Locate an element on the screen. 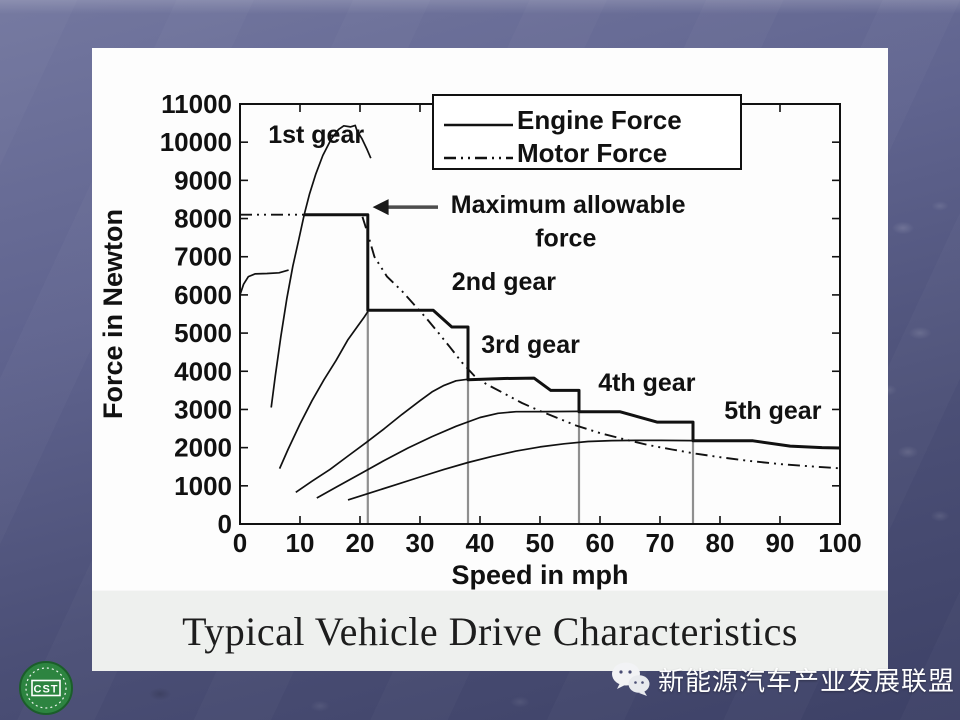  series-gear1-engine is located at coordinates (321, 266).